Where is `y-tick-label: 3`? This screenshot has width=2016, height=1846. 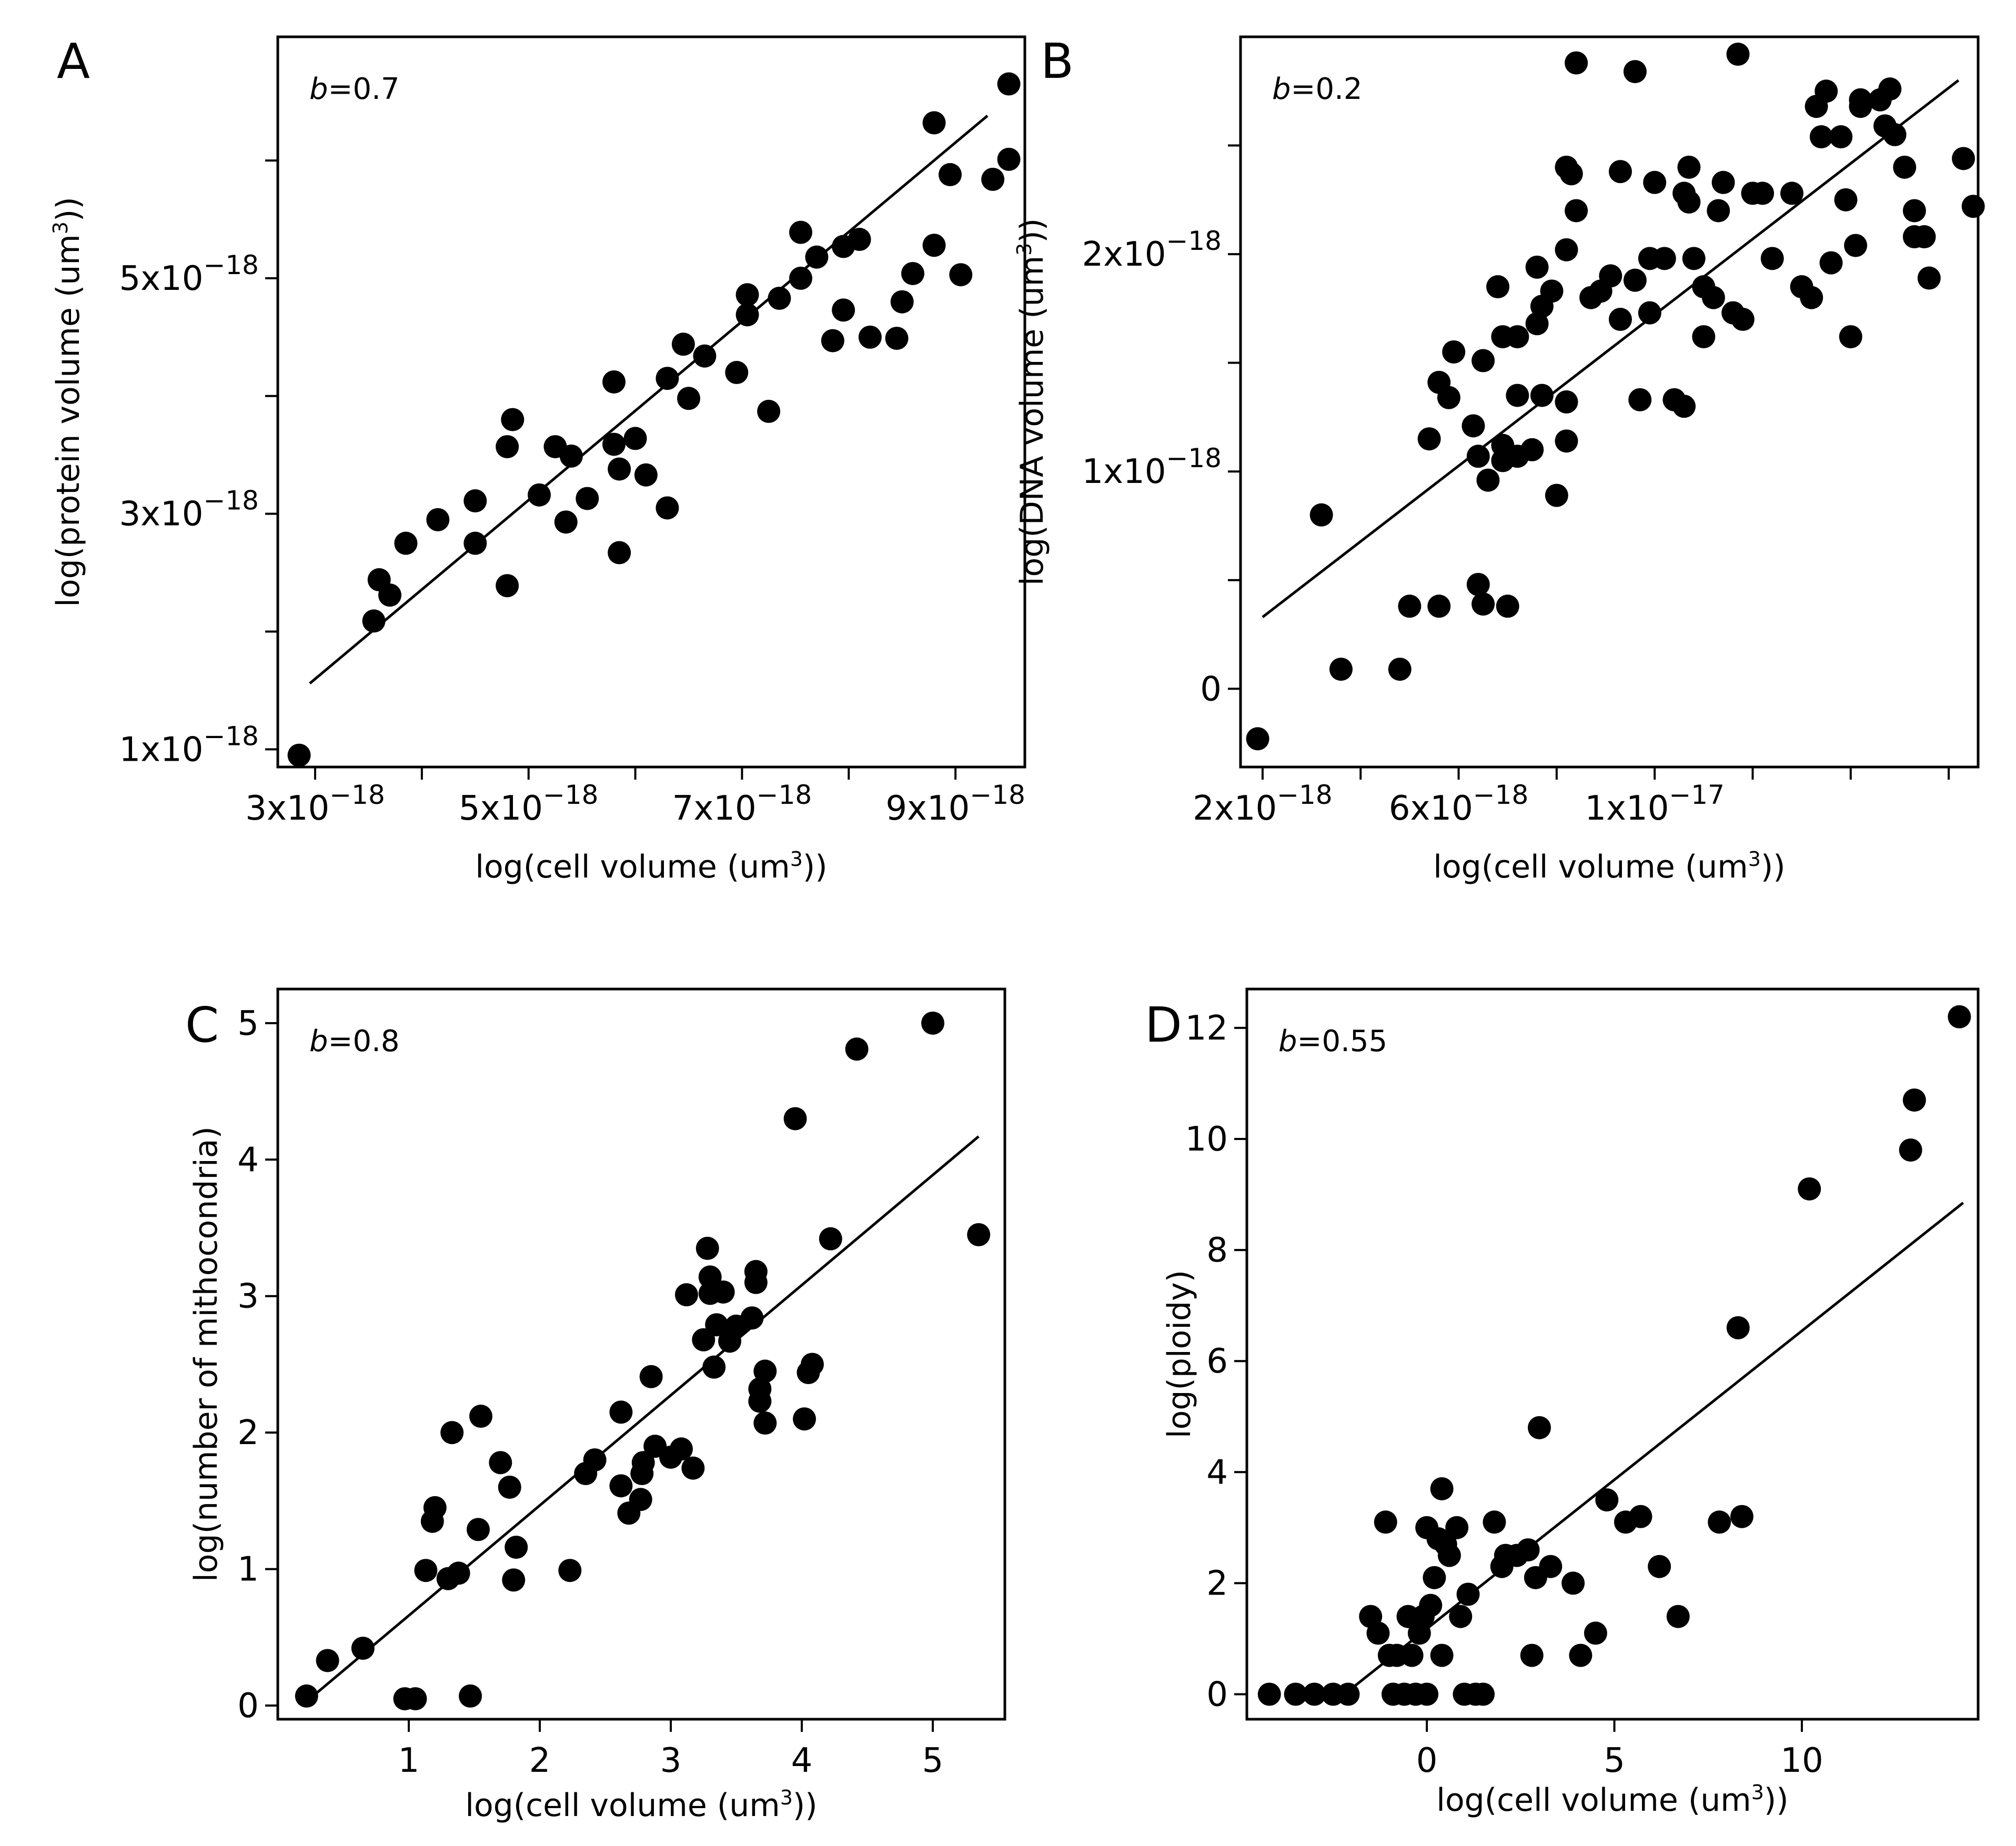
y-tick-label: 3 is located at coordinates (248, 1296).